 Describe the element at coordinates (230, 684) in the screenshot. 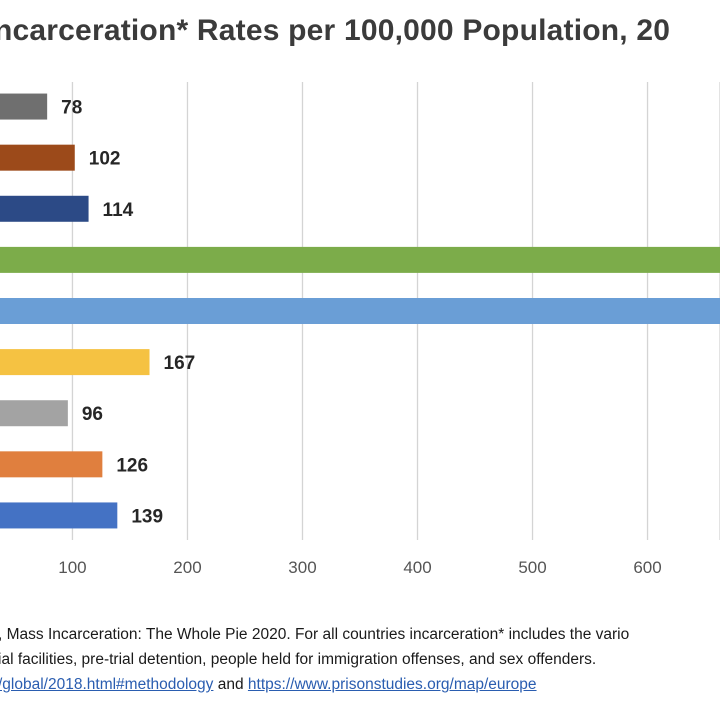

I see `footnote-and: and` at that location.